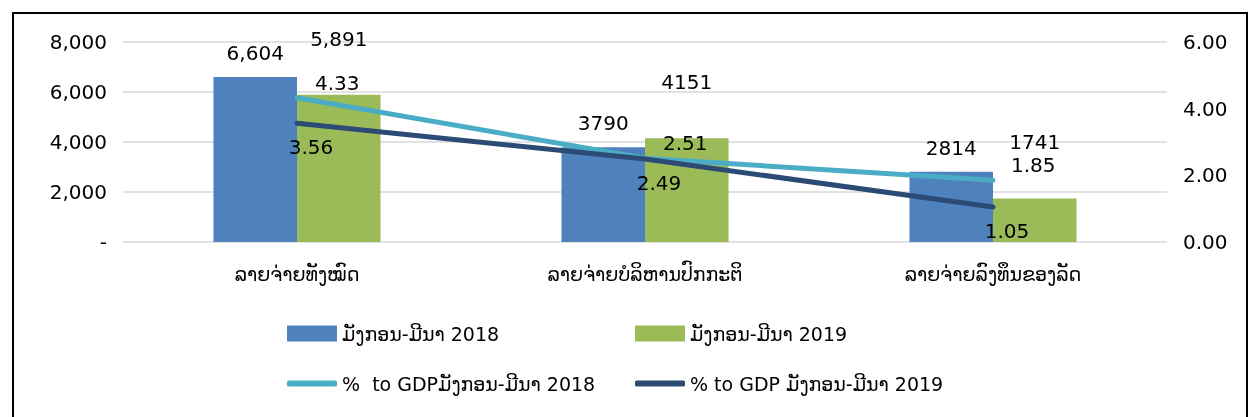  What do you see at coordinates (603, 123) in the screenshot?
I see `data-label: 3790` at bounding box center [603, 123].